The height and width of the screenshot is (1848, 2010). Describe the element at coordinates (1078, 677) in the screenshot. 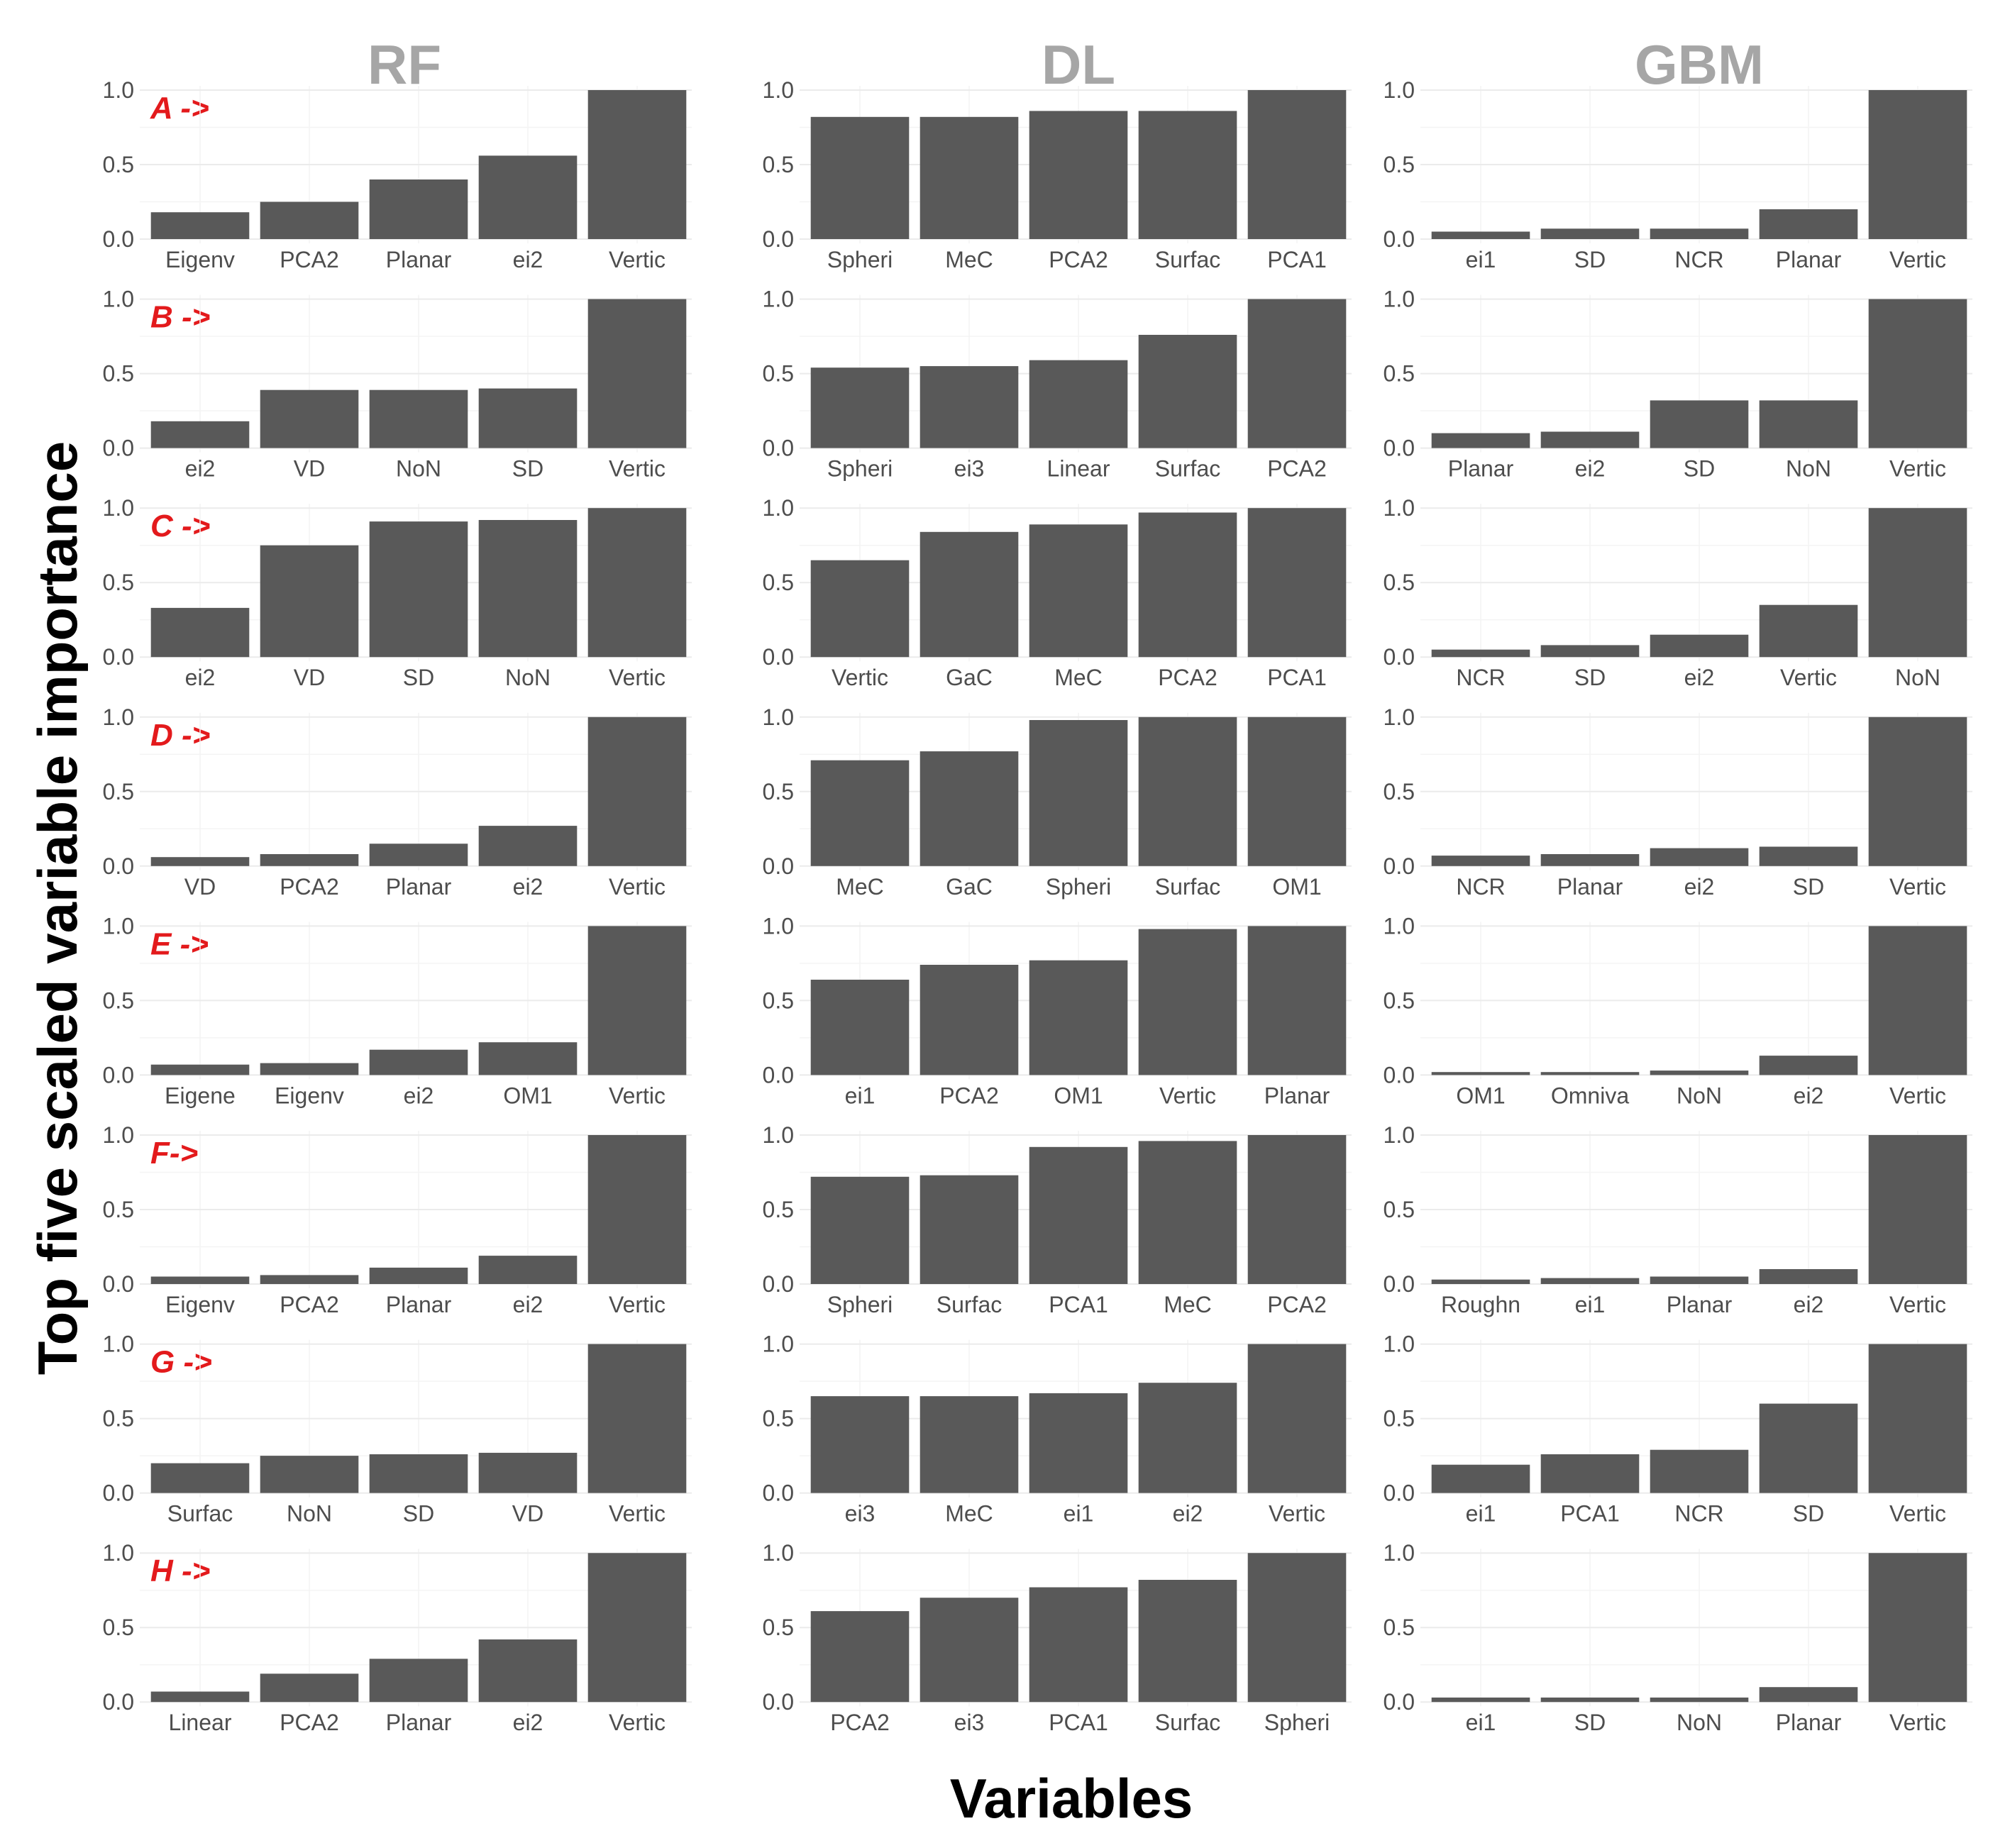

I see `x-category-label: MeC` at that location.